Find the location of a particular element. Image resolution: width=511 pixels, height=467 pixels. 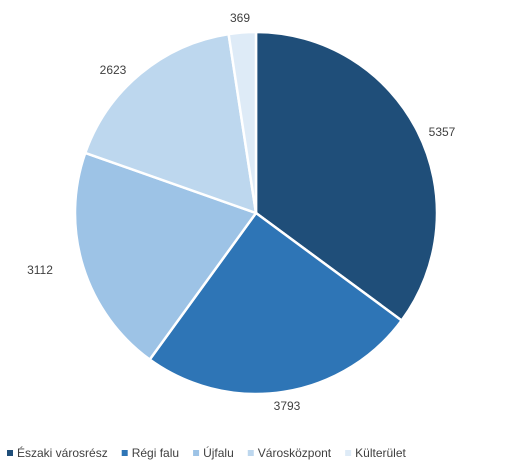

legend-item-2: Régi falu is located at coordinates (150, 453).